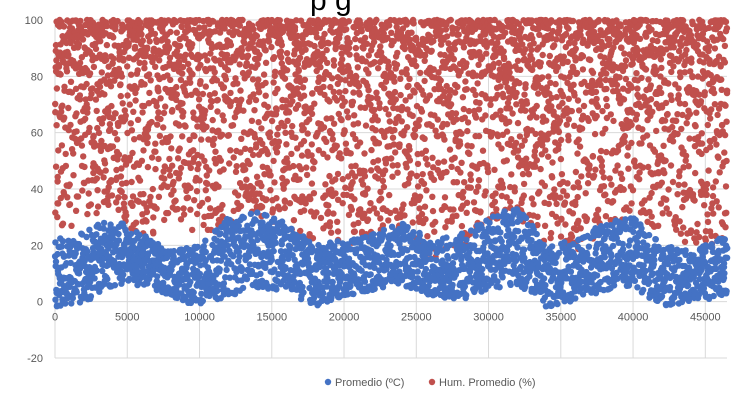 The height and width of the screenshot is (401, 737). What do you see at coordinates (488, 318) in the screenshot?
I see `x-tick-label: 30000` at bounding box center [488, 318].